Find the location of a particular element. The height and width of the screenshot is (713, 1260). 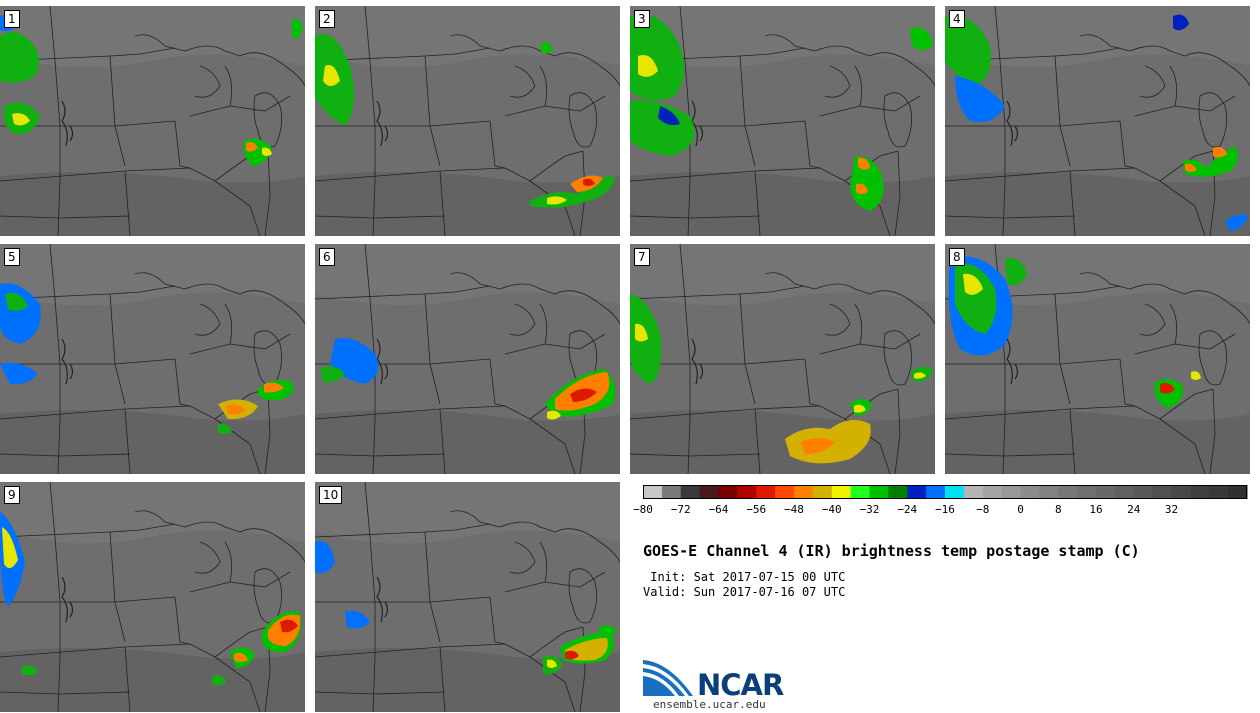

colorbar-tick-label: −40 is located at coordinates (831, 509).